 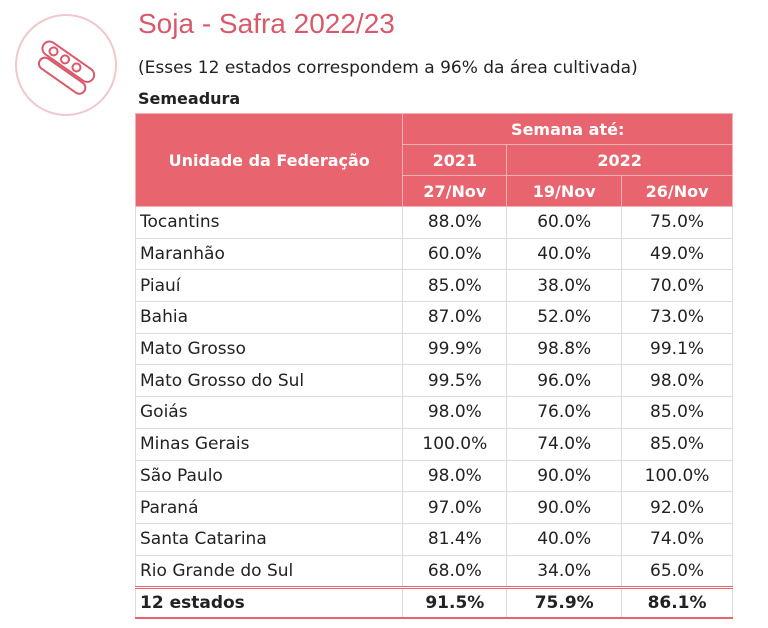 I want to click on table-row: Goiás 98.0% 76.0% 85.0%, so click(x=433, y=412).